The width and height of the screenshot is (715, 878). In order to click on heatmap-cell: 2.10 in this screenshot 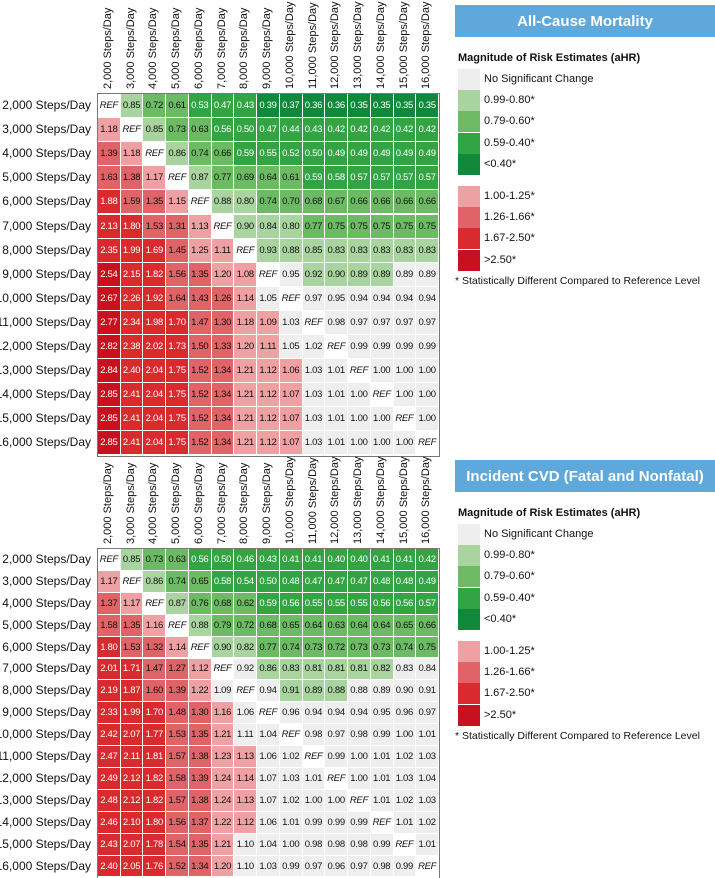, I will do `click(132, 822)`.